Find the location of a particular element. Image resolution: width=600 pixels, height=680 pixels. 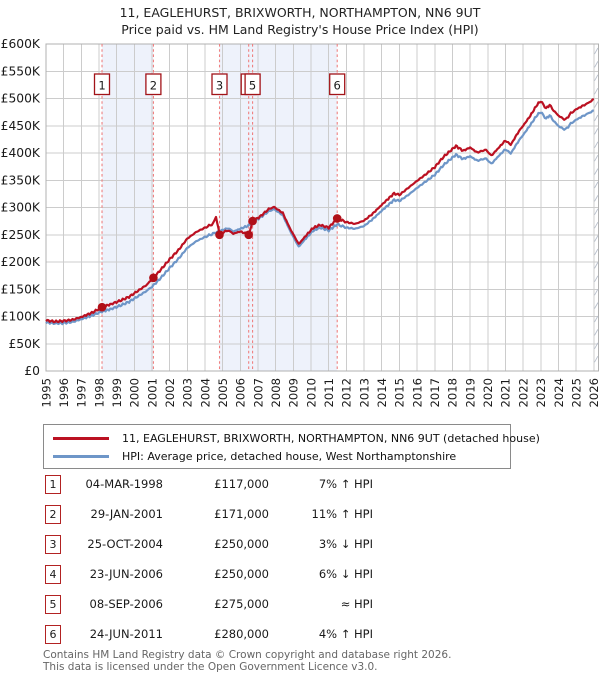

svg-text: 2012 is located at coordinates (347, 393).